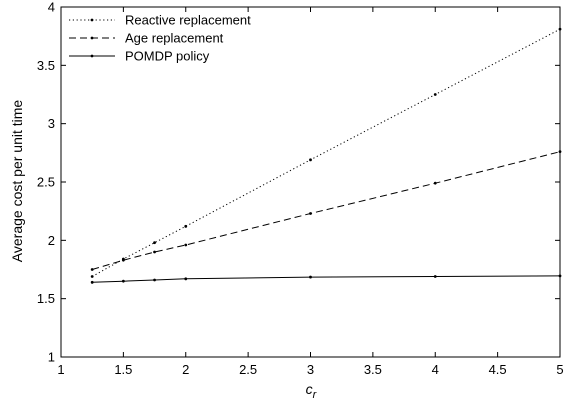  Describe the element at coordinates (167, 56) in the screenshot. I see `legend-label: POMDP policy` at that location.